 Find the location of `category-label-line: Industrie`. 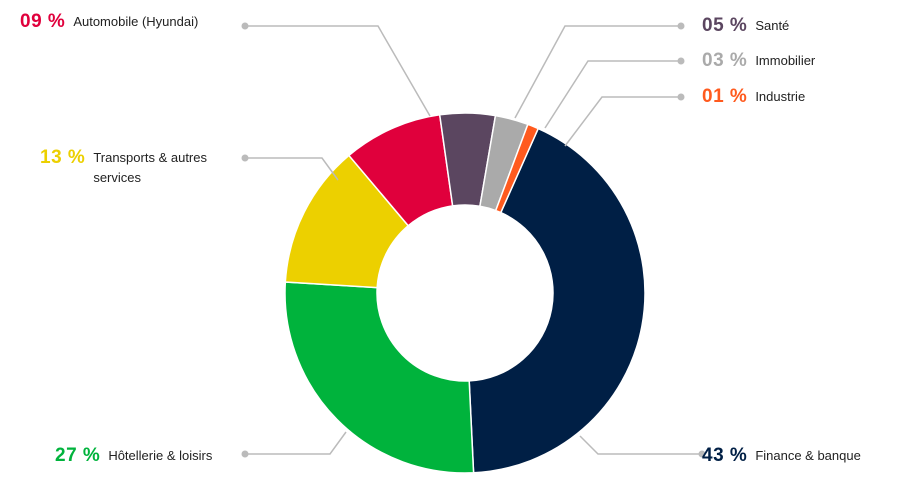

category-label-line: Industrie is located at coordinates (780, 96).